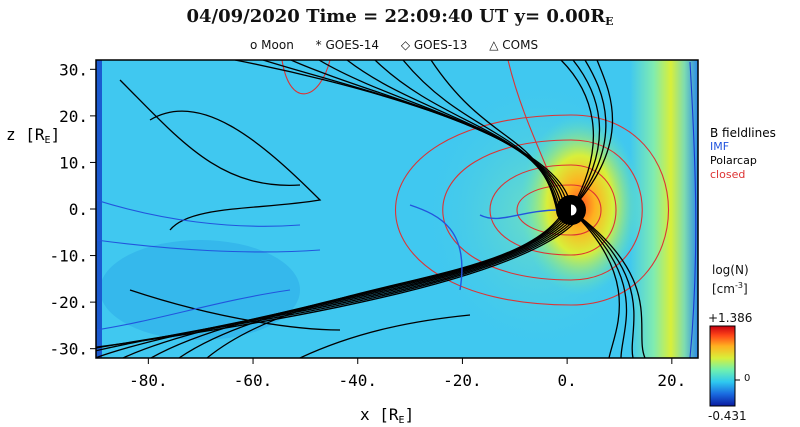 The image size is (800, 427). I want to click on legend-item-polarcap: Polarcap, so click(733, 160).